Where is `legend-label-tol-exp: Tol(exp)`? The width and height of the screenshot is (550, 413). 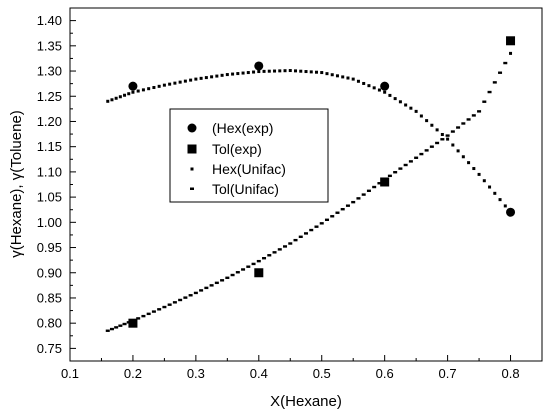 legend-label-tol-exp: Tol(exp) is located at coordinates (237, 149).